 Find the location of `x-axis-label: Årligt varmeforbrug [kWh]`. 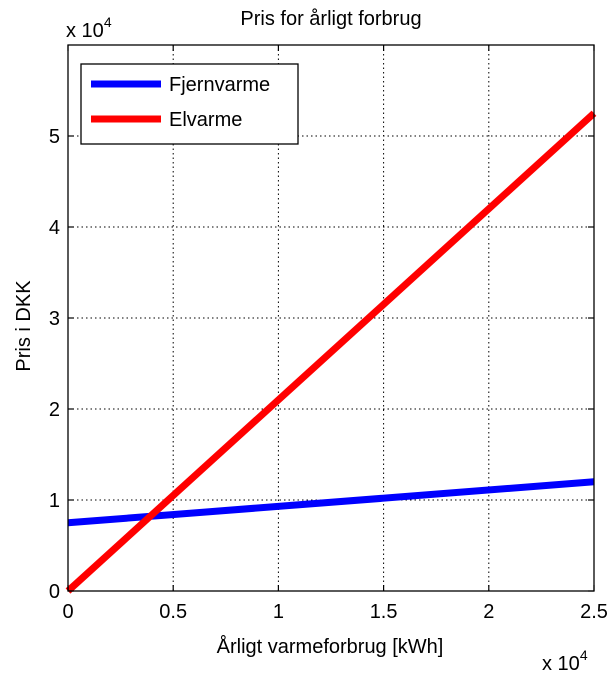

x-axis-label: Årligt varmeforbrug [kWh] is located at coordinates (330, 646).